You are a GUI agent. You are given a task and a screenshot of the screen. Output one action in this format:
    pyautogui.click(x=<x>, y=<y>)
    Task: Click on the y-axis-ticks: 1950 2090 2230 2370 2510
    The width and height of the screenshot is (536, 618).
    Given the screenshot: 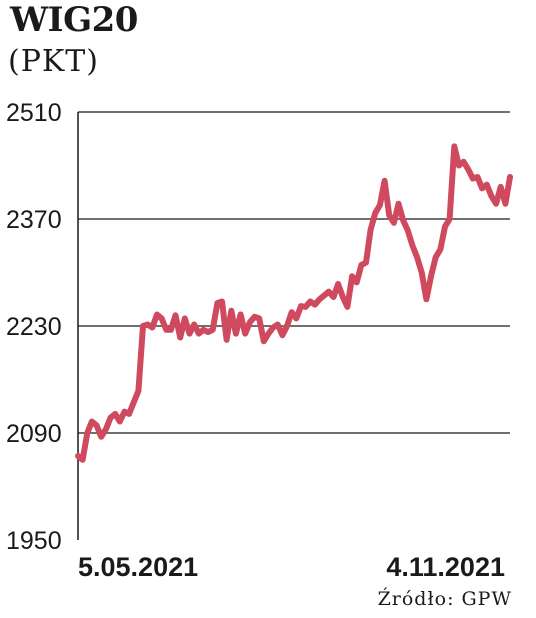 What is the action you would take?
    pyautogui.click(x=34, y=327)
    